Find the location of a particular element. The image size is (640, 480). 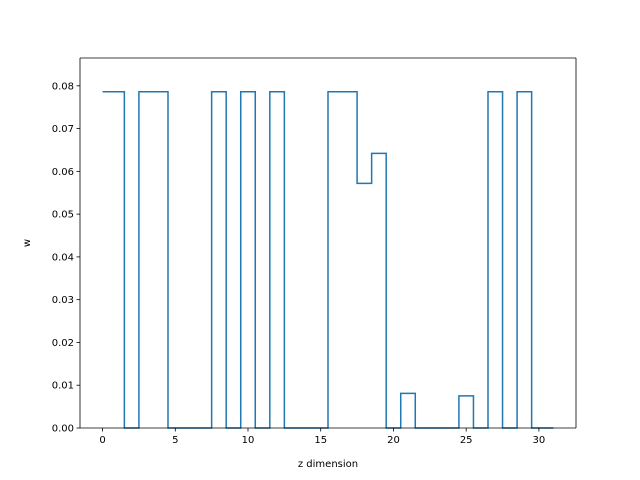

y-tick-label: 0.07 is located at coordinates (63, 129).